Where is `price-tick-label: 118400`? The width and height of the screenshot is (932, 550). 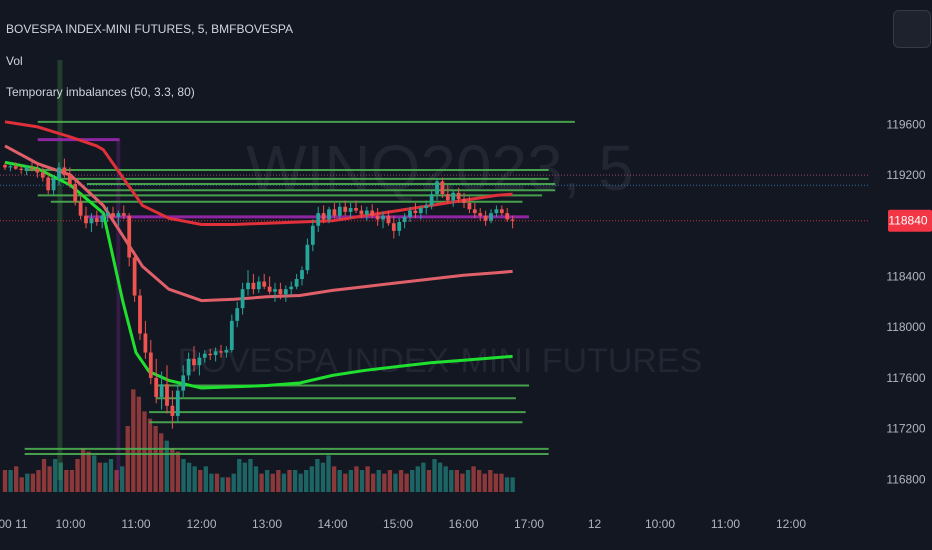 price-tick-label: 118400 is located at coordinates (905, 276).